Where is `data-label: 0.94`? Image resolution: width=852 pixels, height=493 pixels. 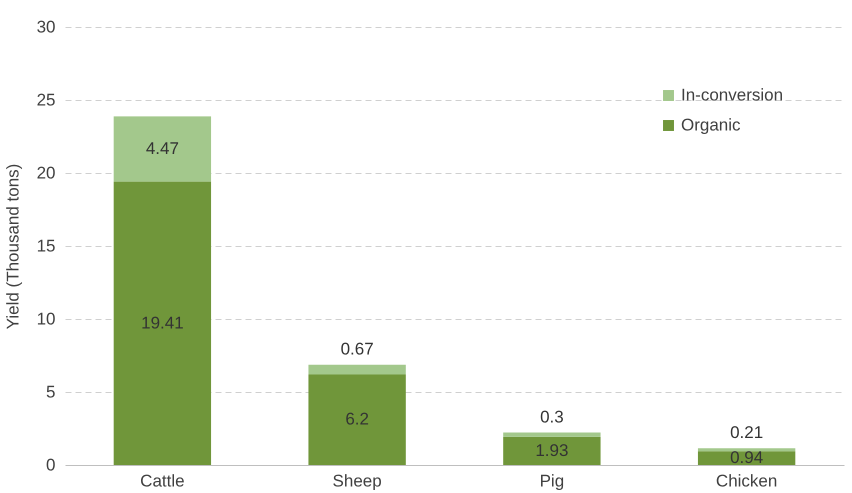
data-label: 0.94 is located at coordinates (747, 458).